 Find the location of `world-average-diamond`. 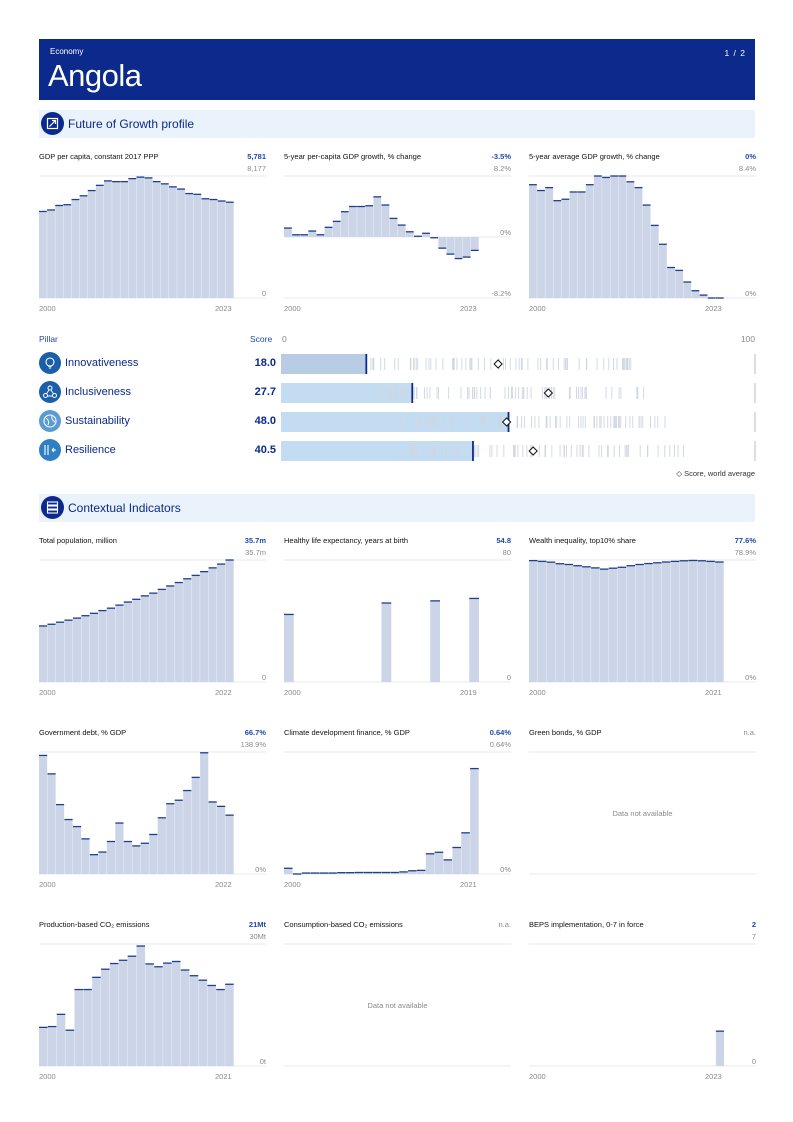

world-average-diamond is located at coordinates (506, 422).